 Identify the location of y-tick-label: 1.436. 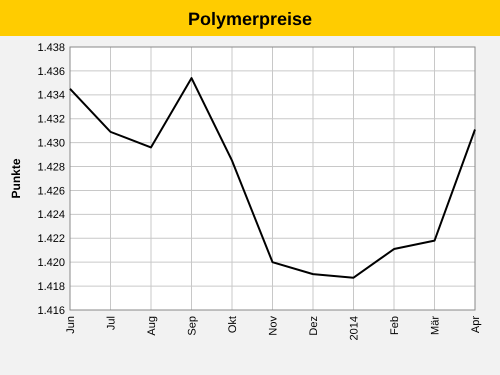
(51, 72).